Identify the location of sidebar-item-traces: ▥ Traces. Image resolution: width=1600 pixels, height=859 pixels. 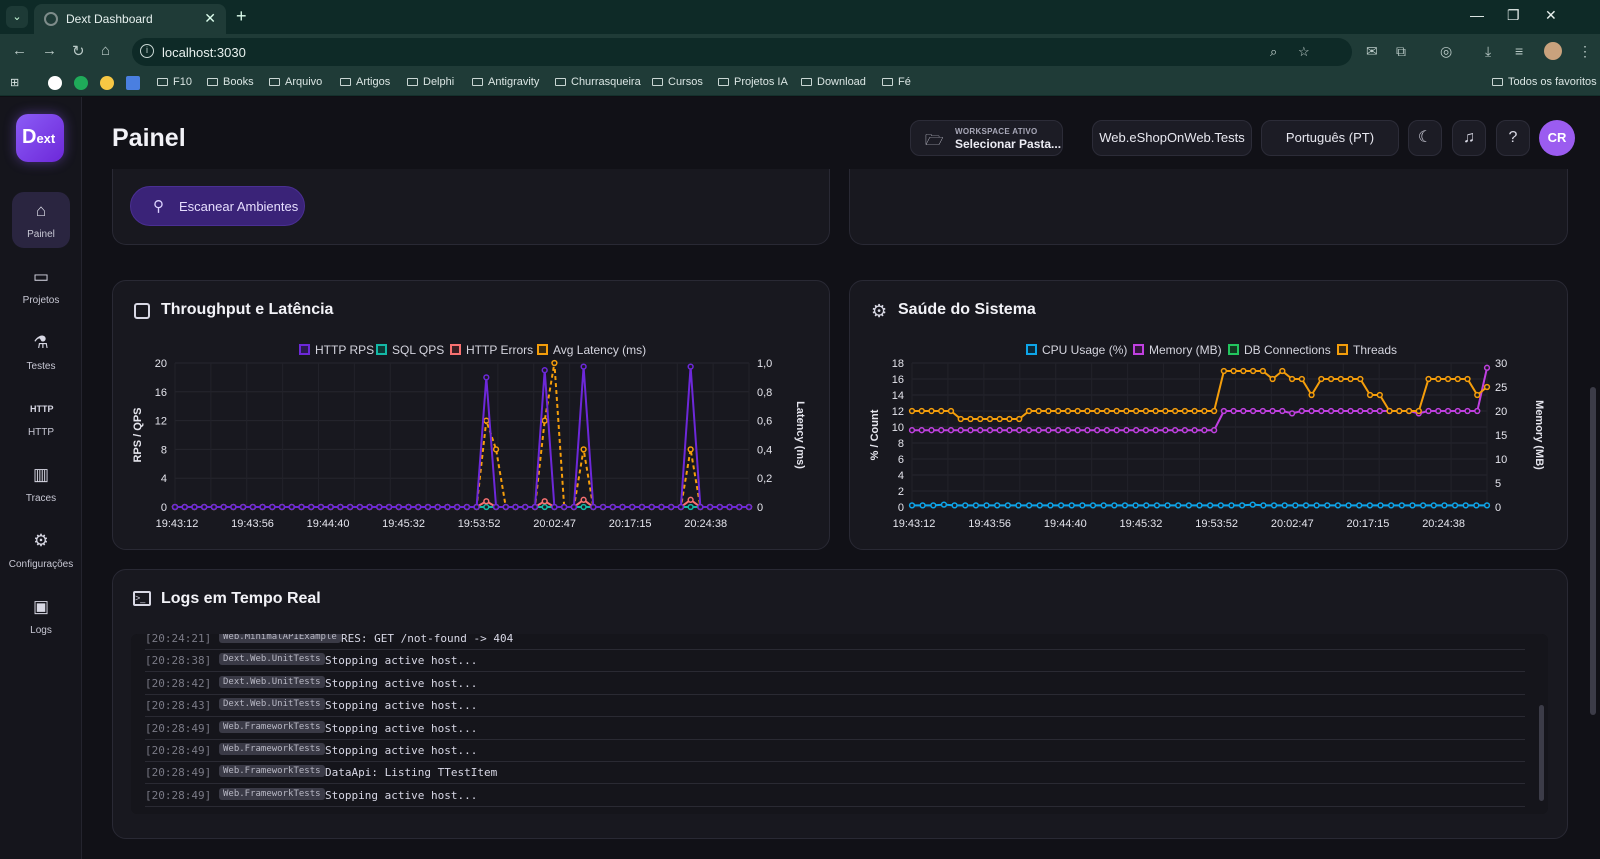
(41, 484).